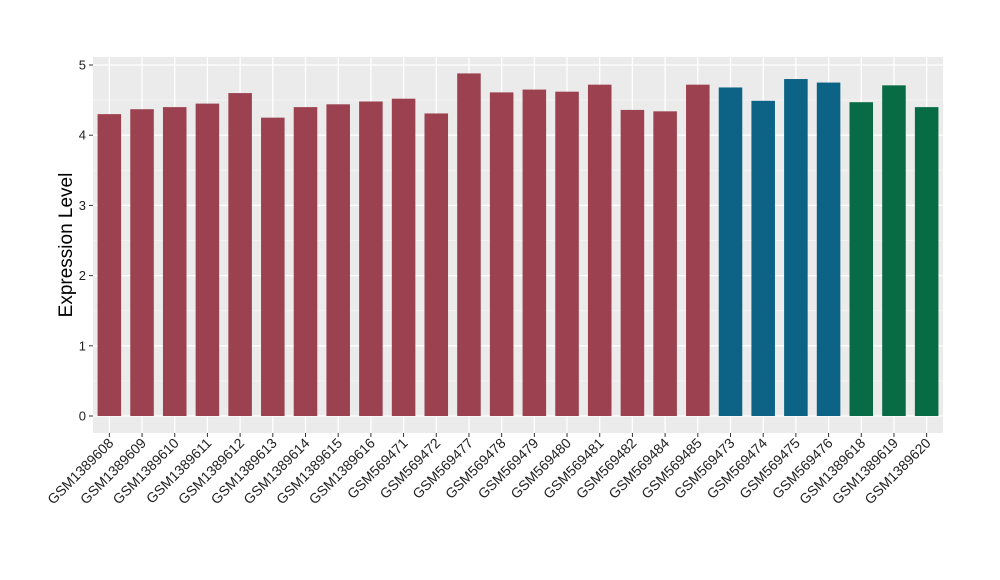 This screenshot has height=580, width=1000. I want to click on y-tick-label: 2, so click(82, 275).